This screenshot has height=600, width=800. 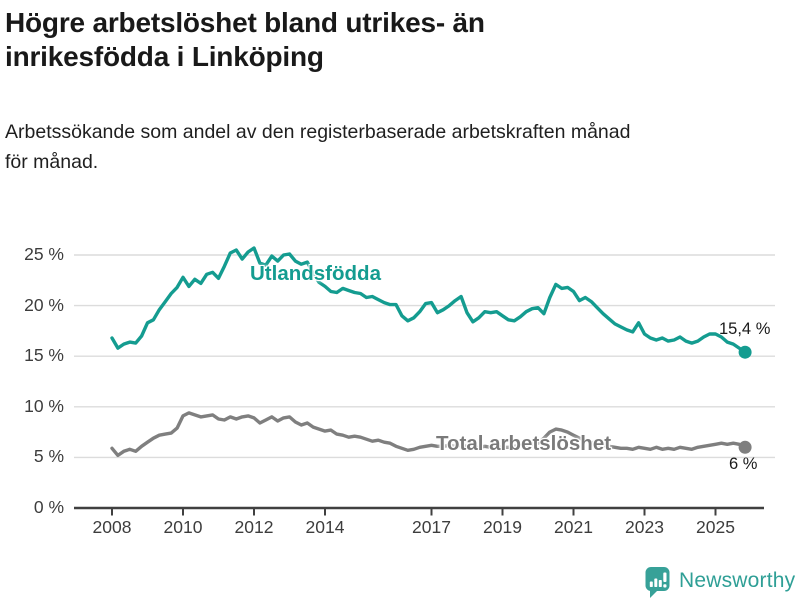 What do you see at coordinates (44, 254) in the screenshot?
I see `y-tick-label: 25 %` at bounding box center [44, 254].